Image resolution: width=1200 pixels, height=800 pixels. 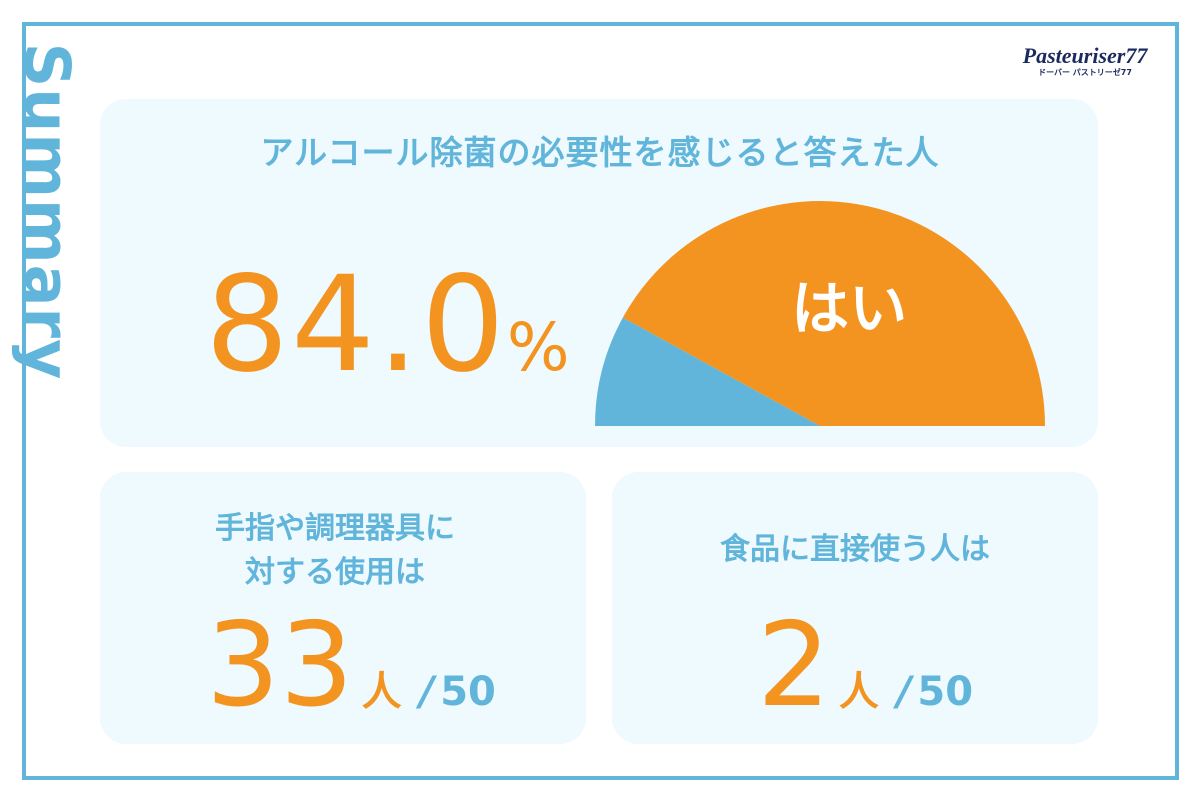 What do you see at coordinates (1085, 55) in the screenshot?
I see `logo-main-text: Pasteuriser77` at bounding box center [1085, 55].